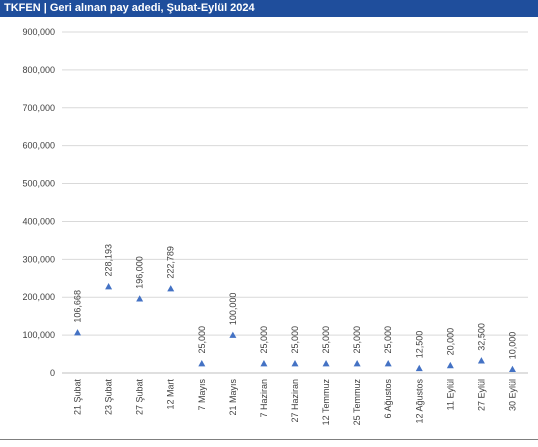  I want to click on data-label: 12,500, so click(419, 345).